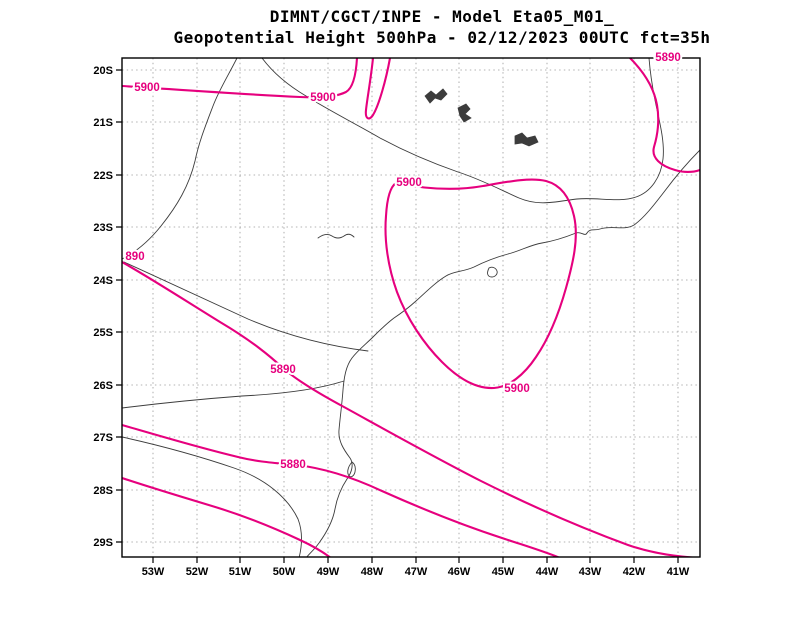 This screenshot has width=800, height=618. Describe the element at coordinates (103, 333) in the screenshot. I see `lat-tick-label: 25S` at that location.